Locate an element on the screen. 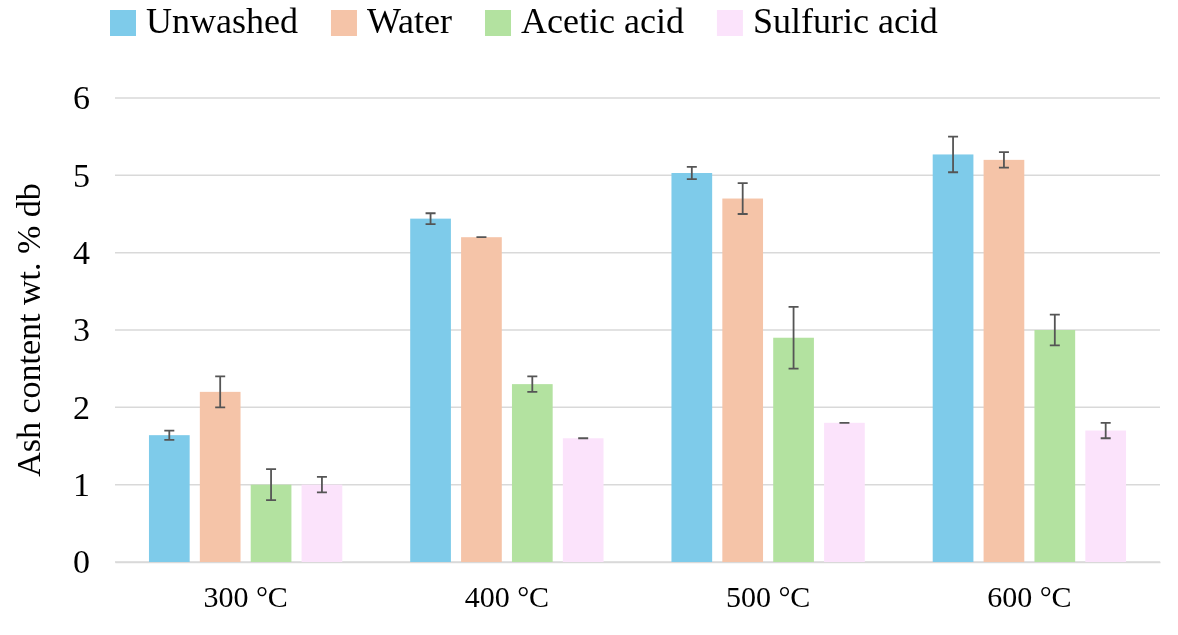 This screenshot has height=635, width=1178. legend-label: Sulfuric acid is located at coordinates (845, 21).